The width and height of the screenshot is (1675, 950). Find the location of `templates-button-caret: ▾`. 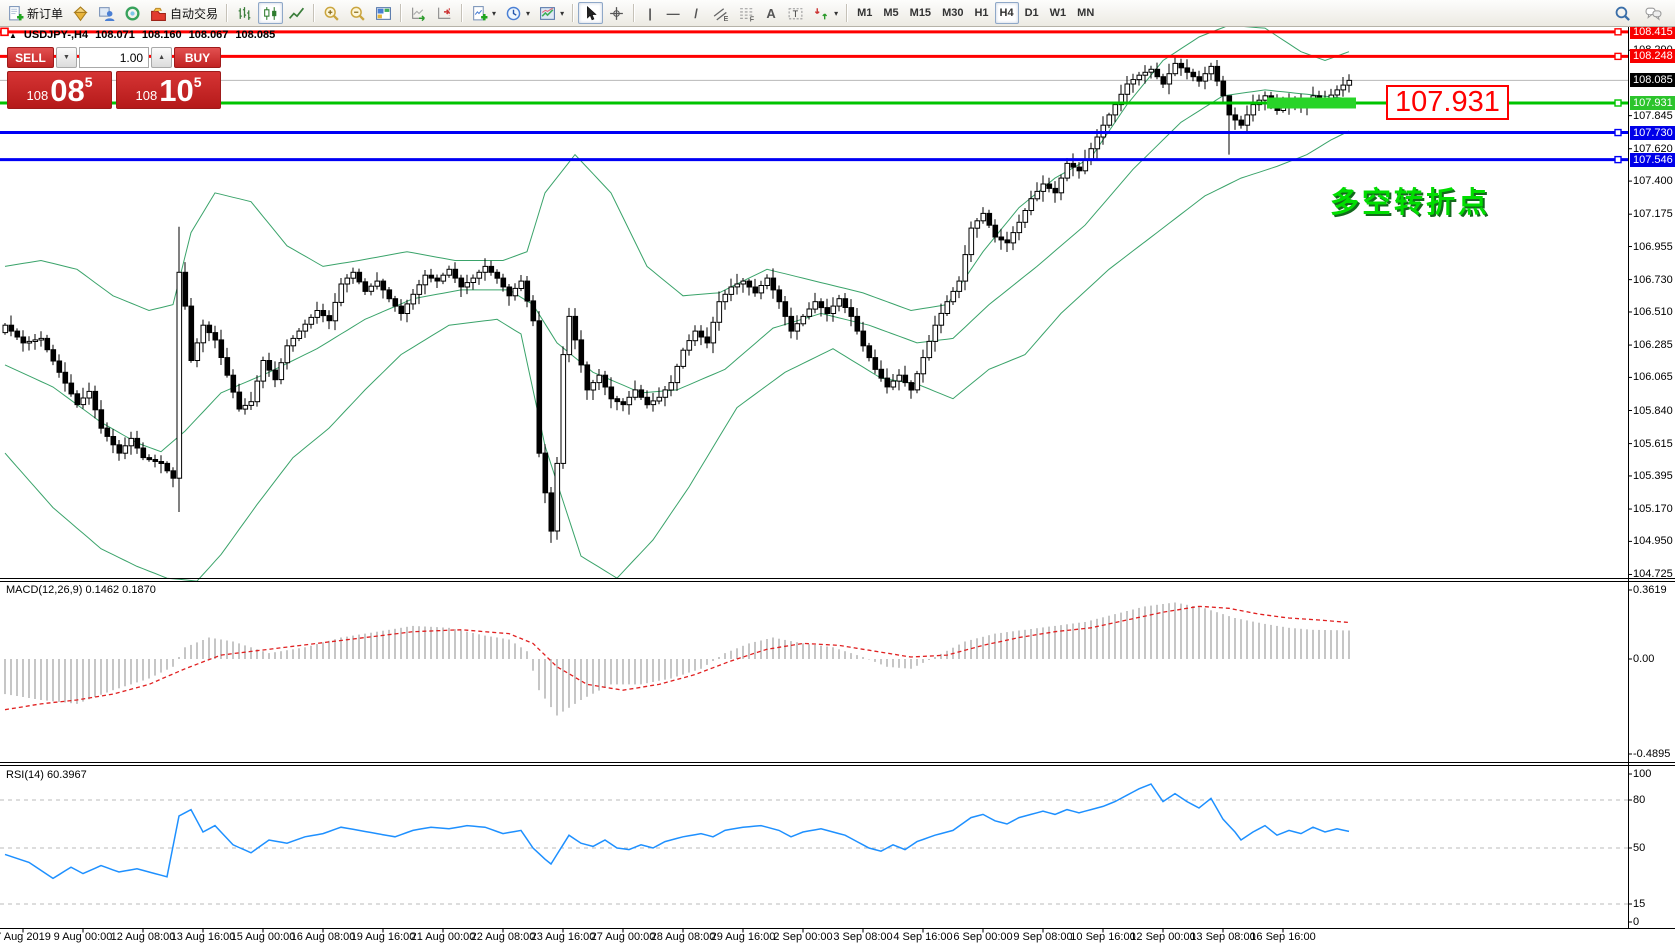

templates-button-caret: ▾ is located at coordinates (562, 13).